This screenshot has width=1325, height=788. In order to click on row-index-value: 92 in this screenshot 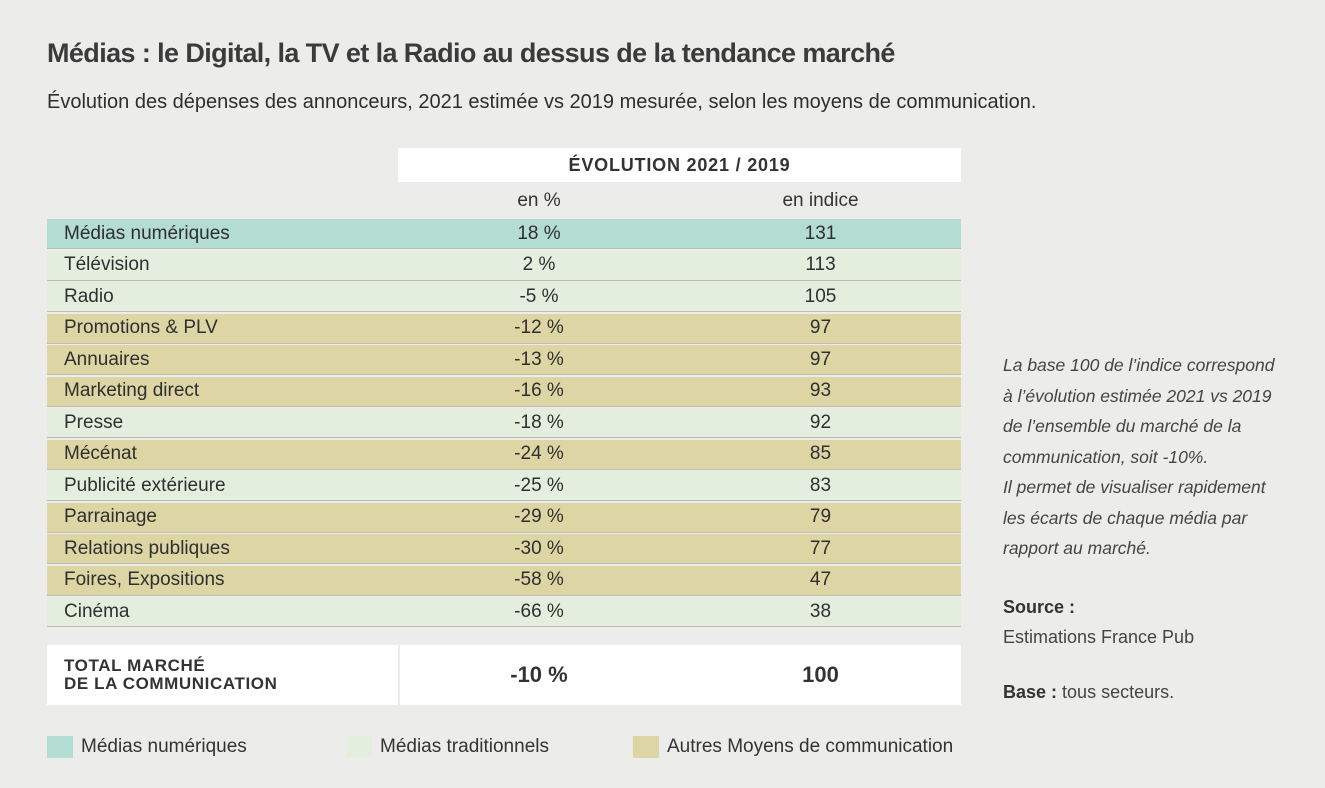, I will do `click(820, 422)`.